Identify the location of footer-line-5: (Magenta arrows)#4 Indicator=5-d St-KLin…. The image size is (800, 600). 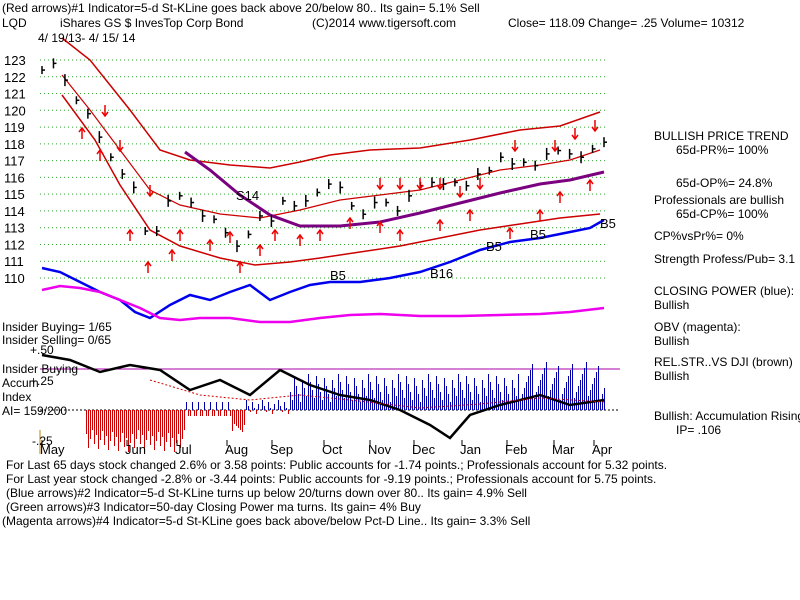
(266, 521).